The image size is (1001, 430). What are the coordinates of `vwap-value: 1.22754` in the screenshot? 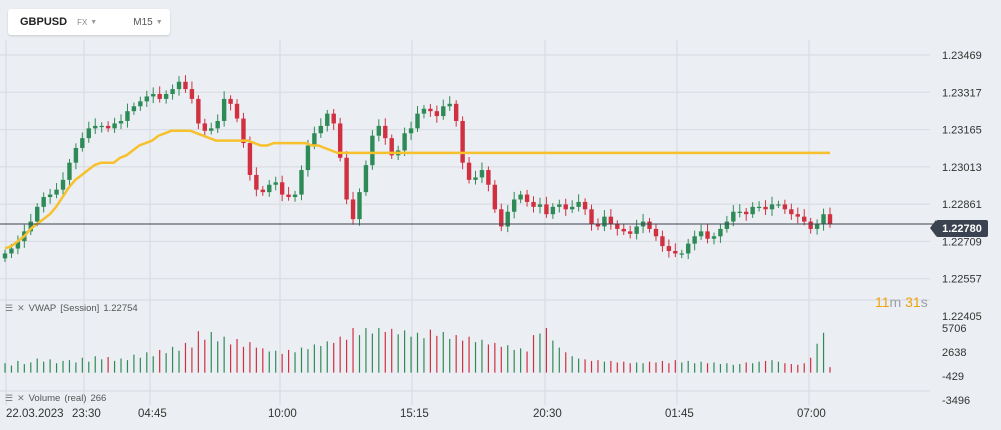 It's located at (120, 308).